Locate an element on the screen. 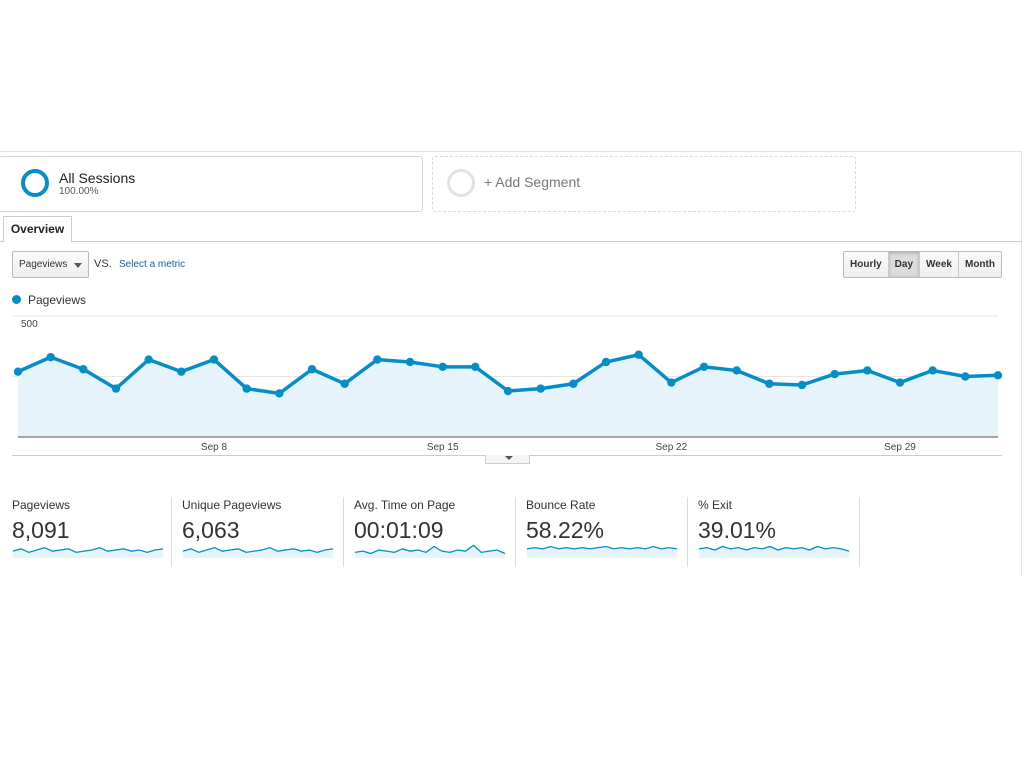 The width and height of the screenshot is (1024, 768). period-day-button: Day is located at coordinates (903, 264).